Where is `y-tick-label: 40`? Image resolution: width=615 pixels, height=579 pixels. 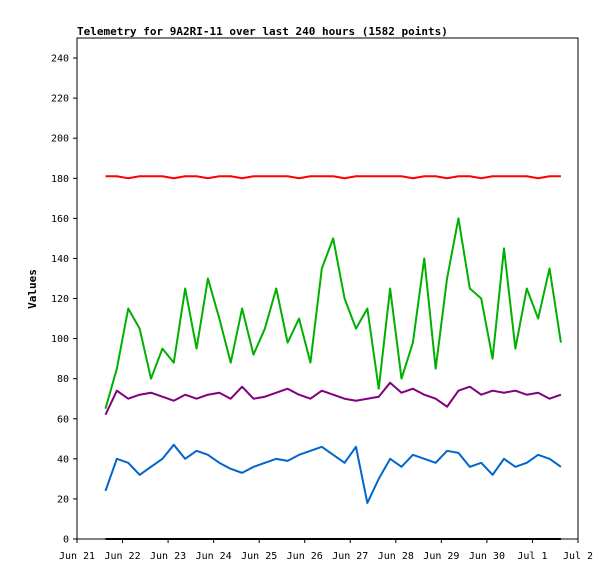
y-tick-label: 40 is located at coordinates (63, 459).